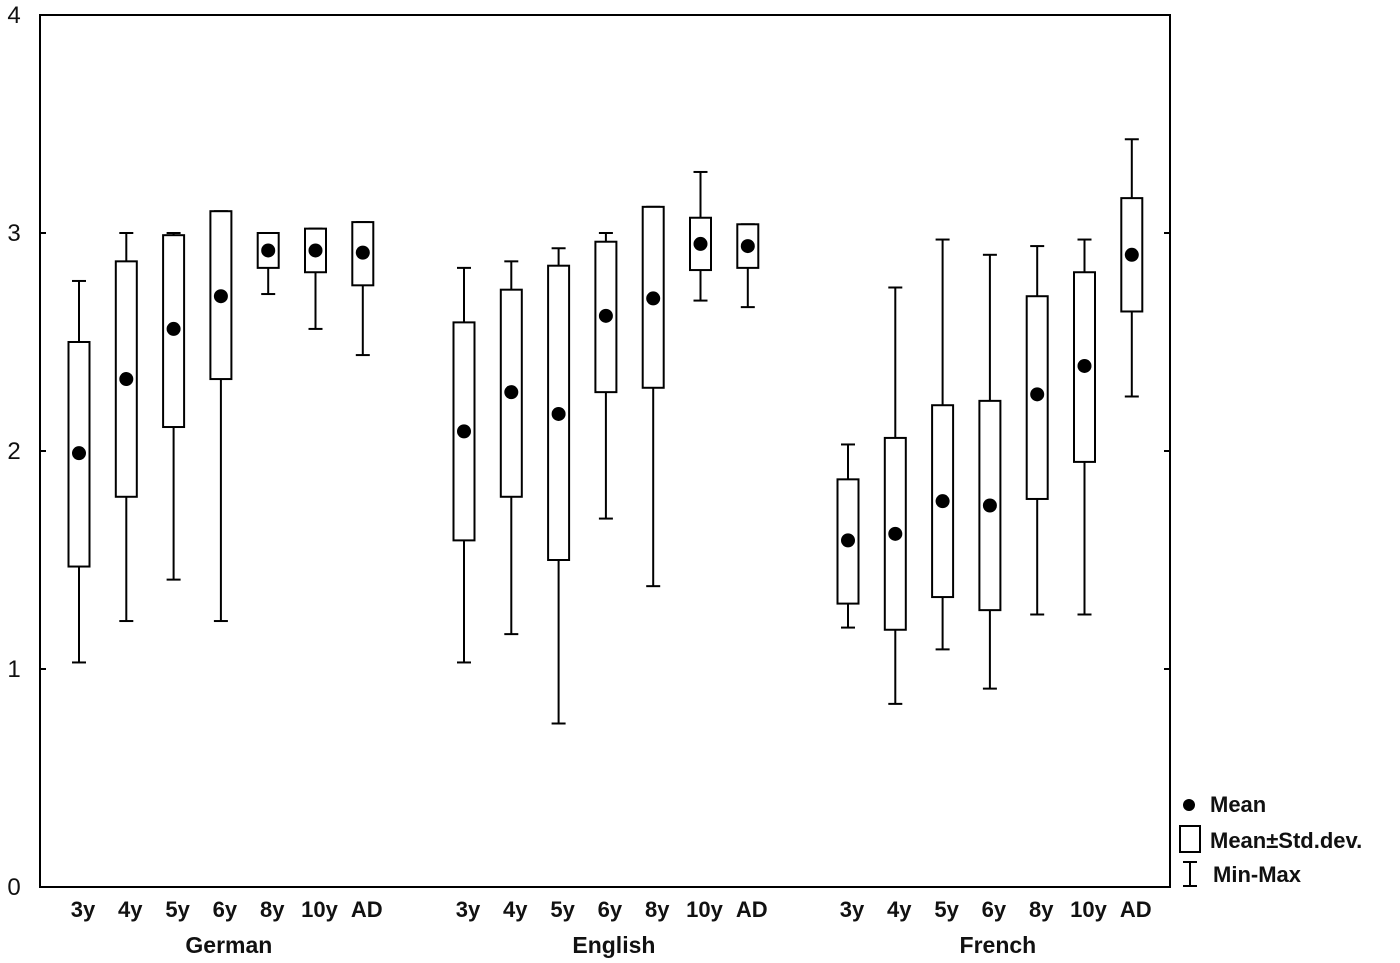 The image size is (1400, 963). I want to click on y-tick-label: 3, so click(13, 233).